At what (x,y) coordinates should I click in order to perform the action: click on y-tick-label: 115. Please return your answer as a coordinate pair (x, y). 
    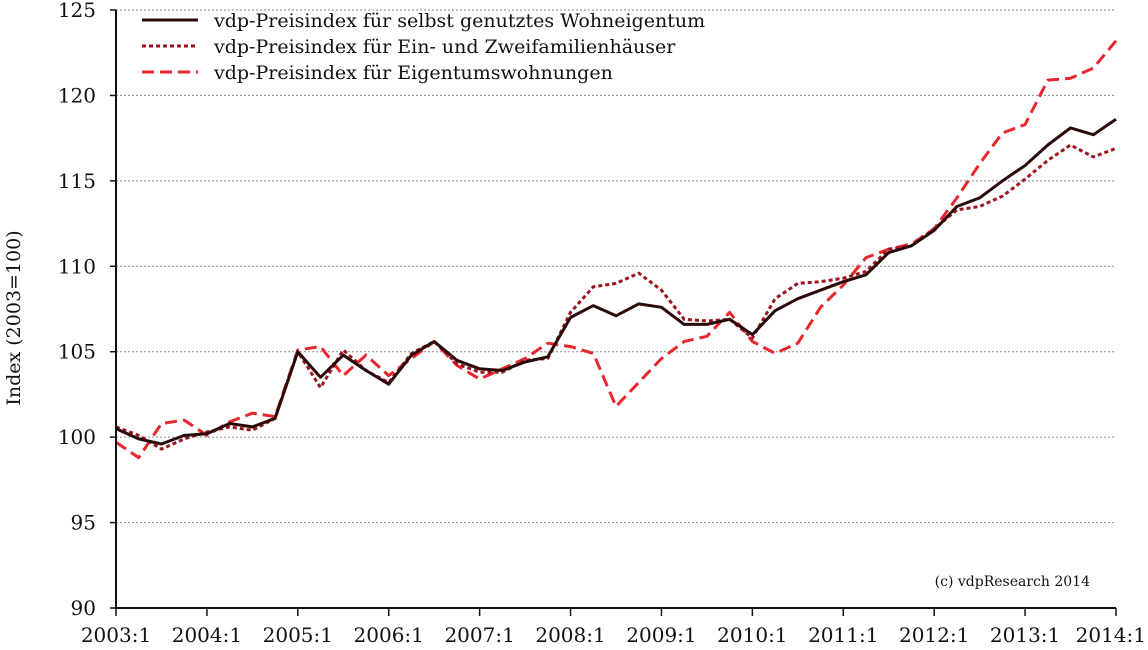
    Looking at the image, I should click on (77, 181).